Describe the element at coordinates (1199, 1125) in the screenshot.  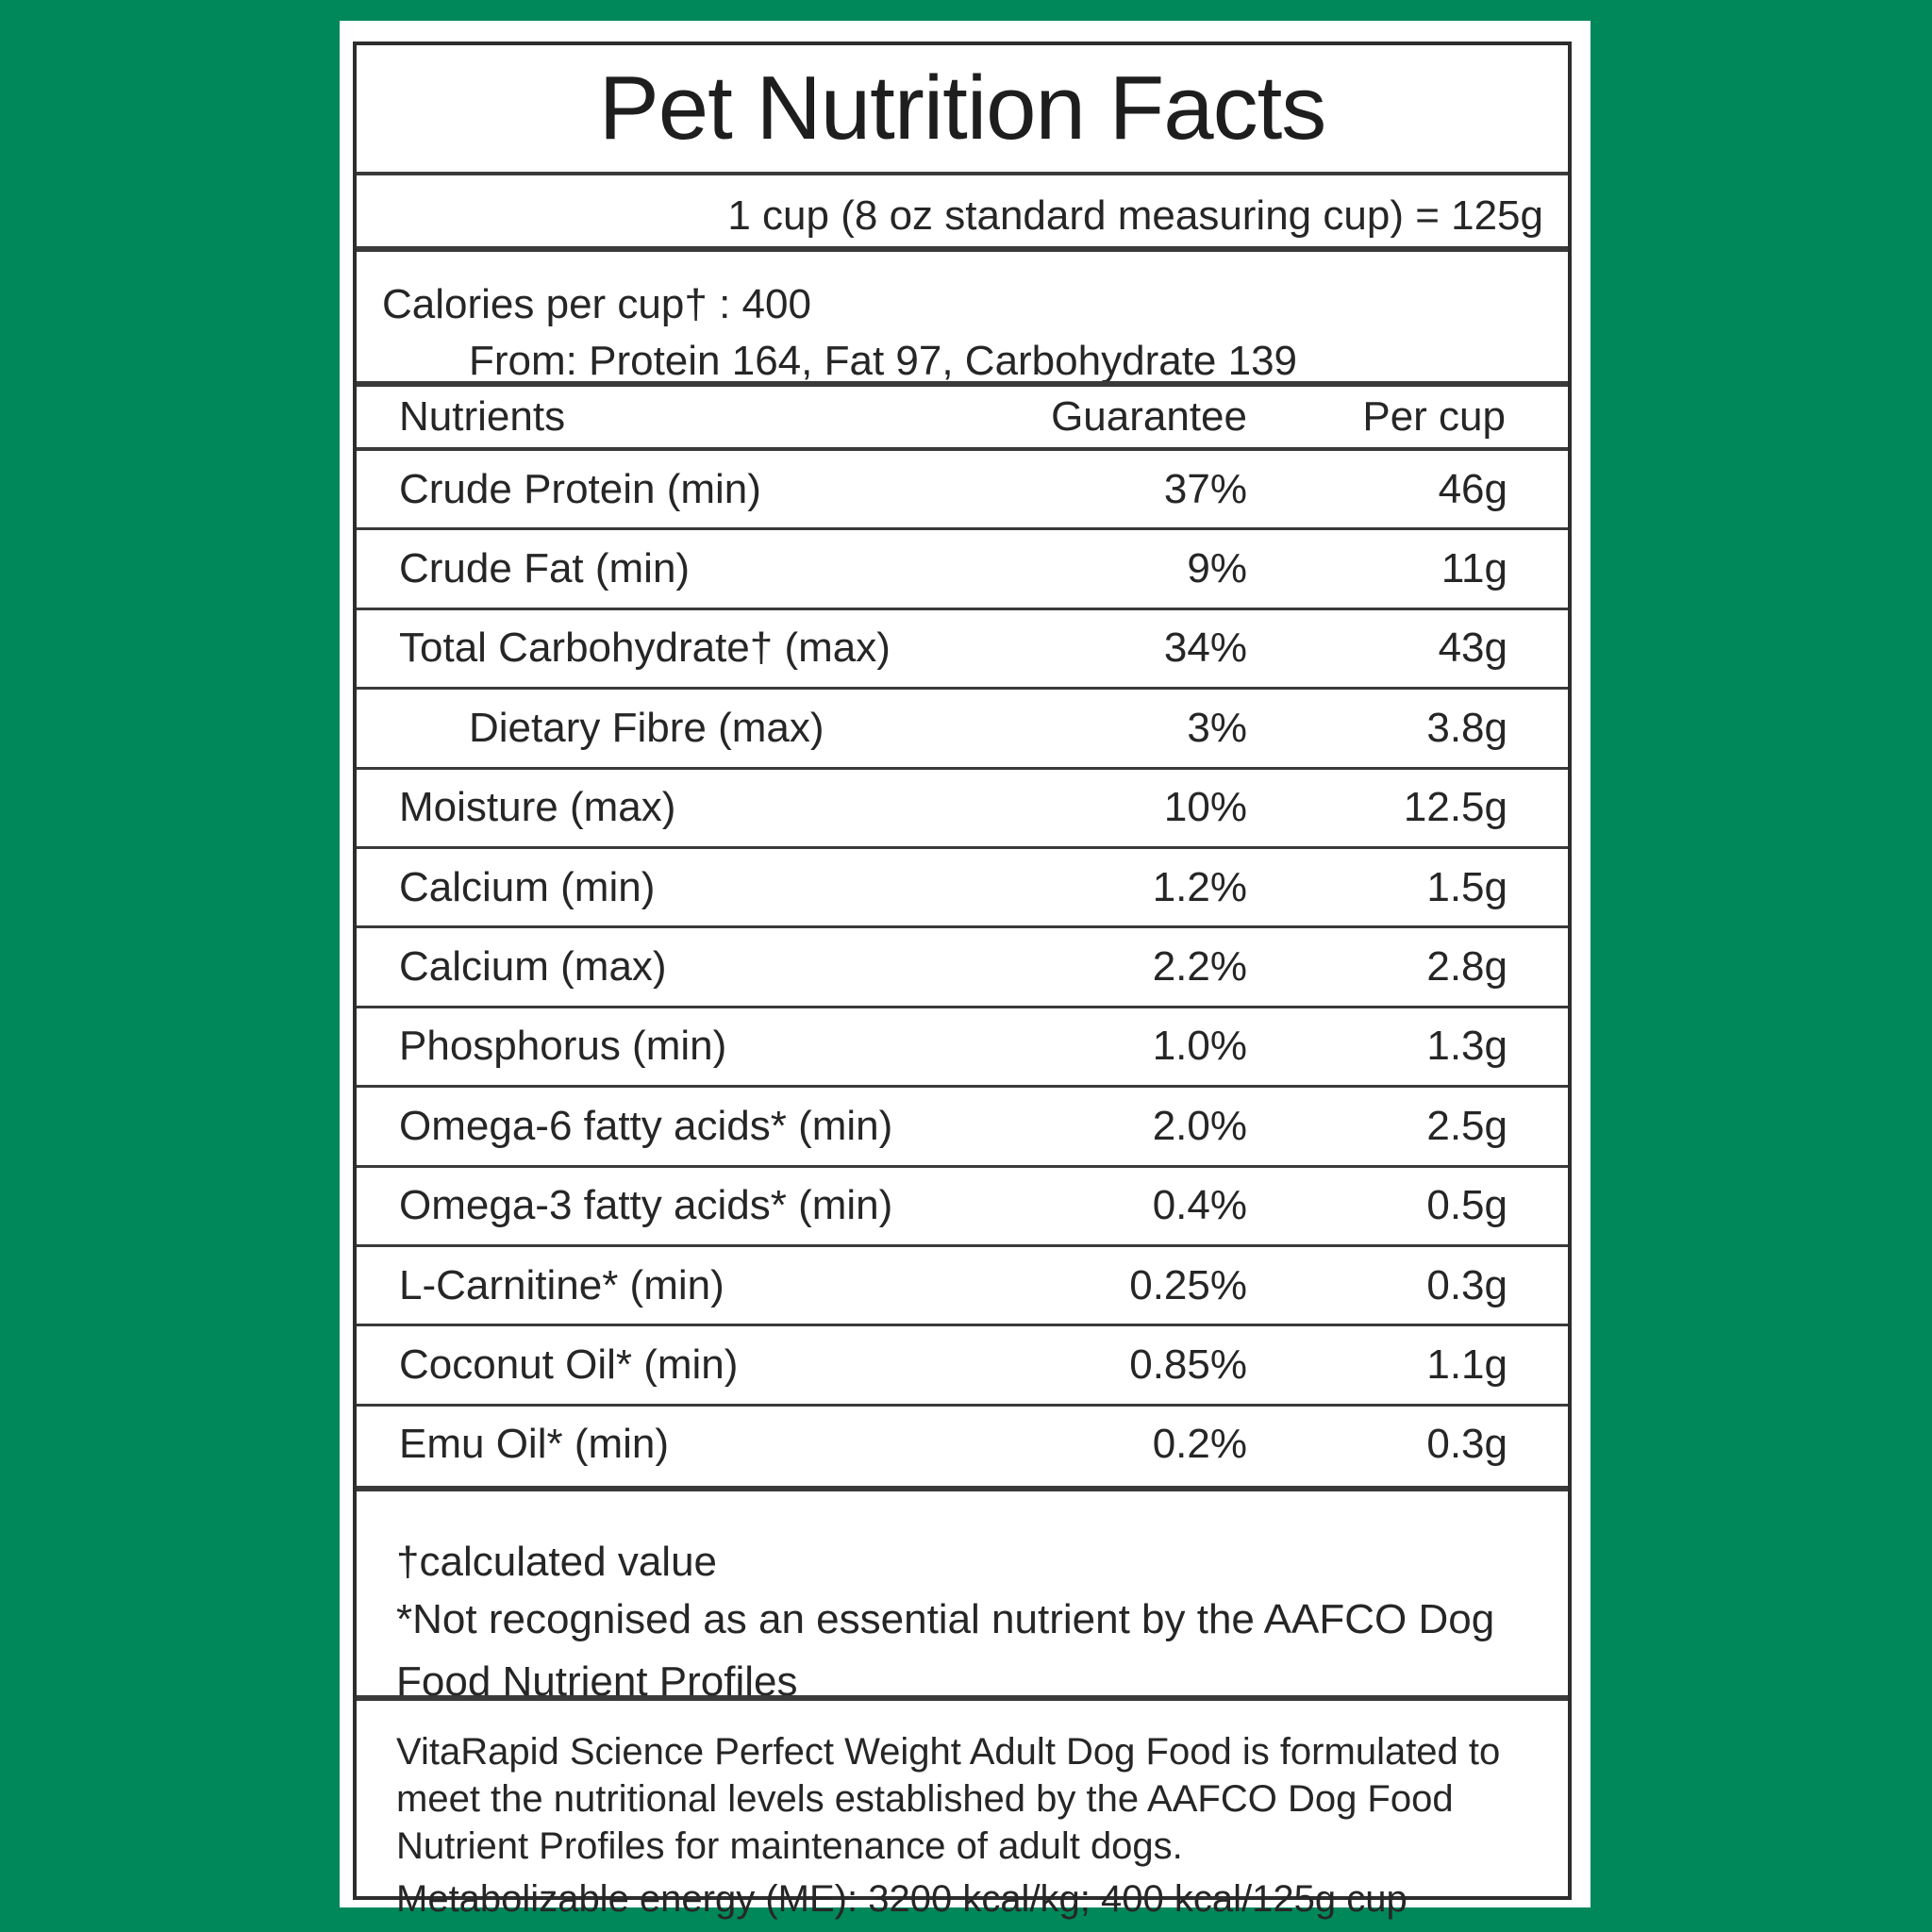
I see `guarantee-value: 2.0%` at that location.